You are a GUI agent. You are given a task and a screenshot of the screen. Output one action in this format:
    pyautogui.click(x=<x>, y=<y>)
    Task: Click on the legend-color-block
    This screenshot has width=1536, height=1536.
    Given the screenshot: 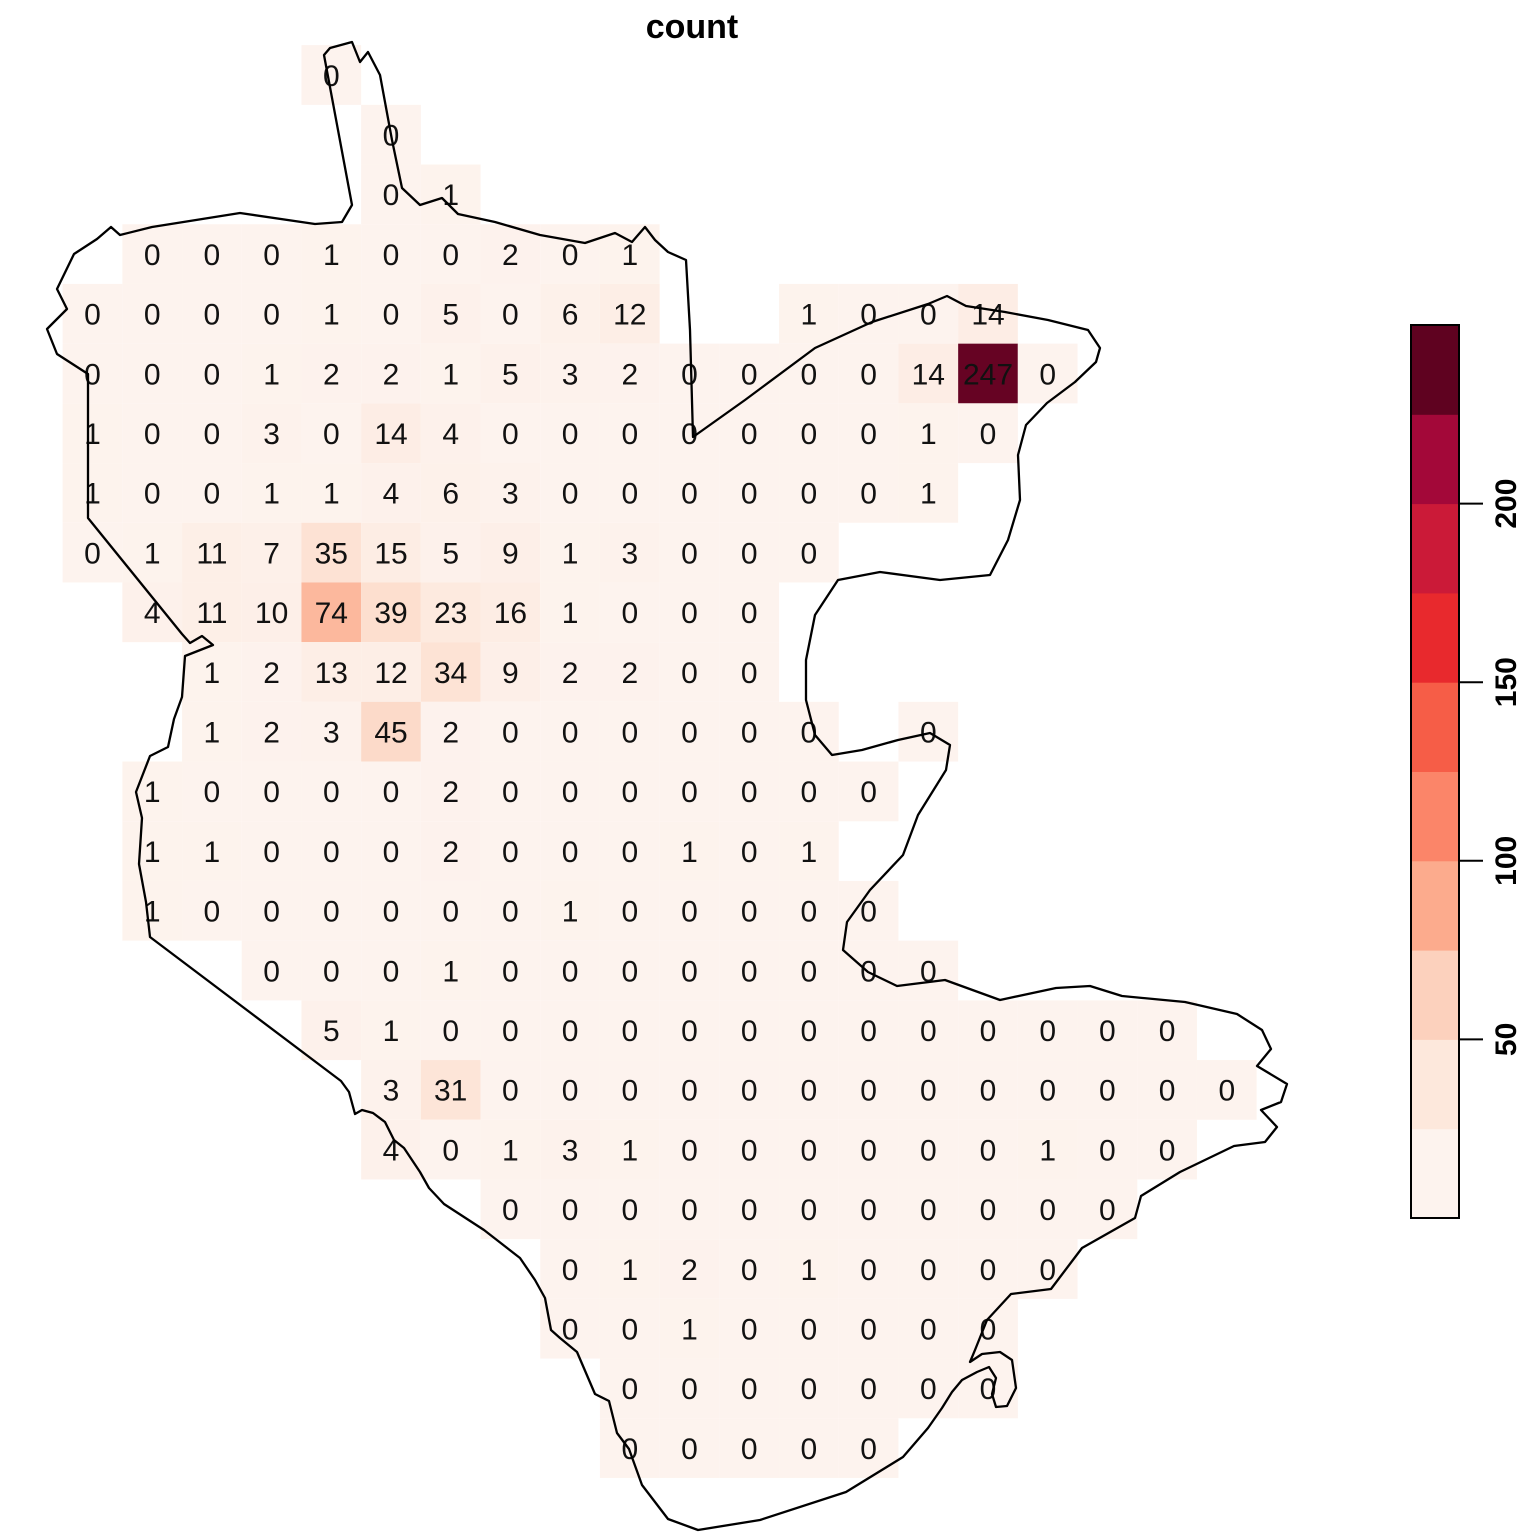 What is the action you would take?
    pyautogui.click(x=1435, y=637)
    